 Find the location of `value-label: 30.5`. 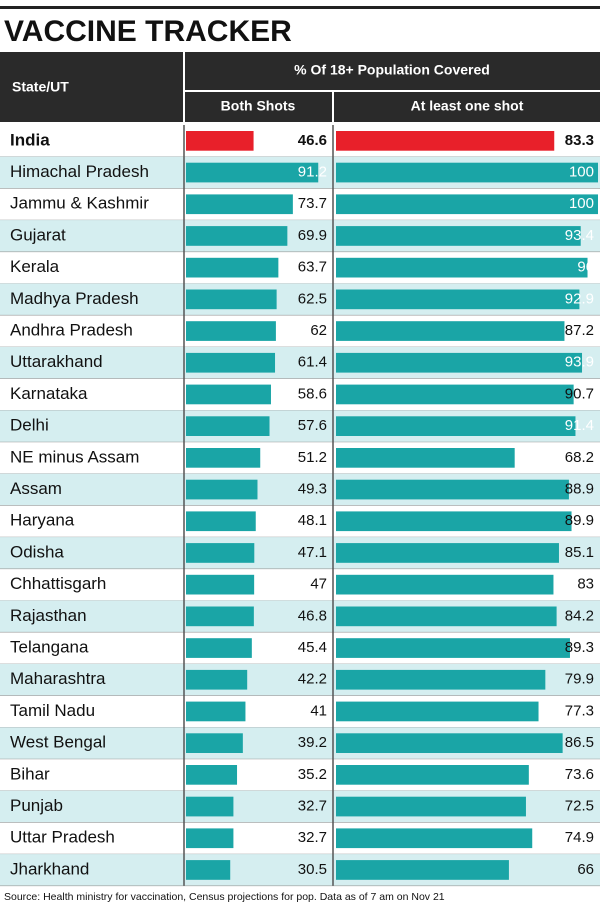

value-label: 30.5 is located at coordinates (312, 869).